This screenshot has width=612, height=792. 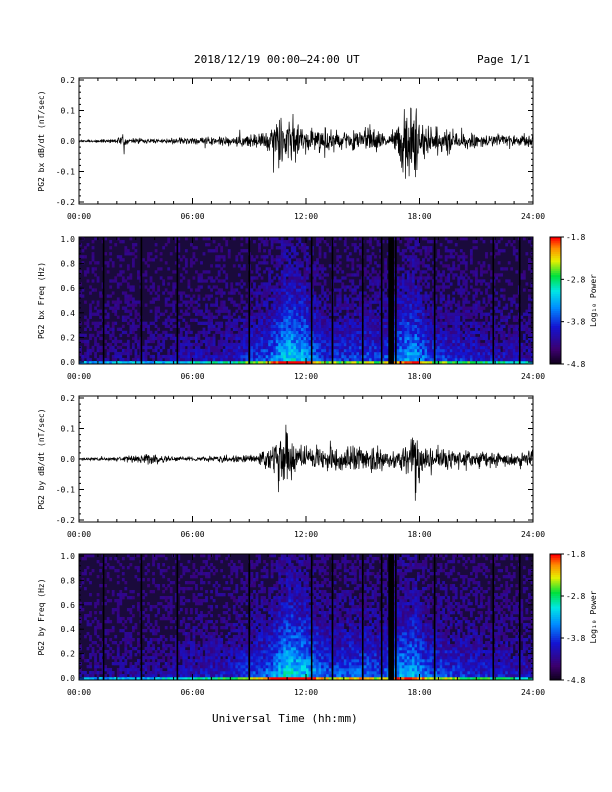 I want to click on x-tick-label: 24:00, so click(x=533, y=534).